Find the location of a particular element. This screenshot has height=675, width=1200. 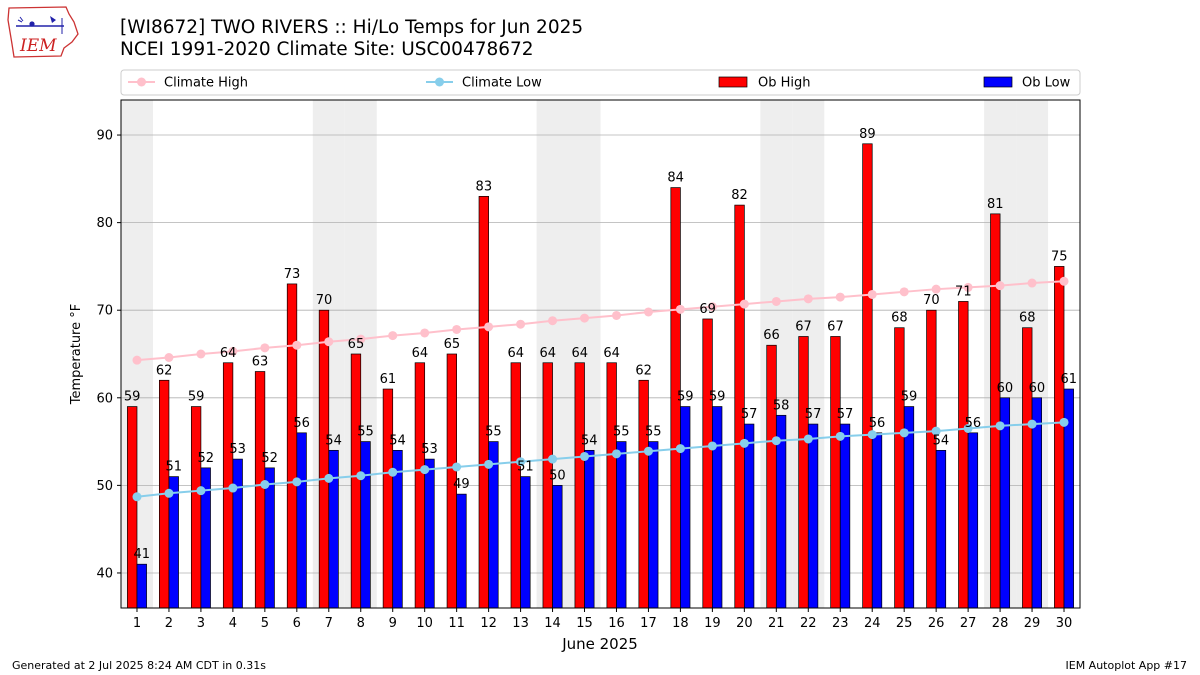

ob-high-label: 68 is located at coordinates (1027, 318).